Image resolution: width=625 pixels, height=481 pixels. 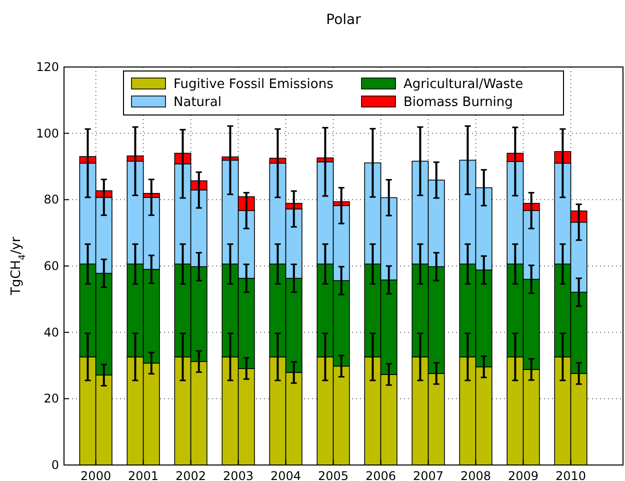 What do you see at coordinates (333, 475) in the screenshot?
I see `x-tick-label: 2005` at bounding box center [333, 475].